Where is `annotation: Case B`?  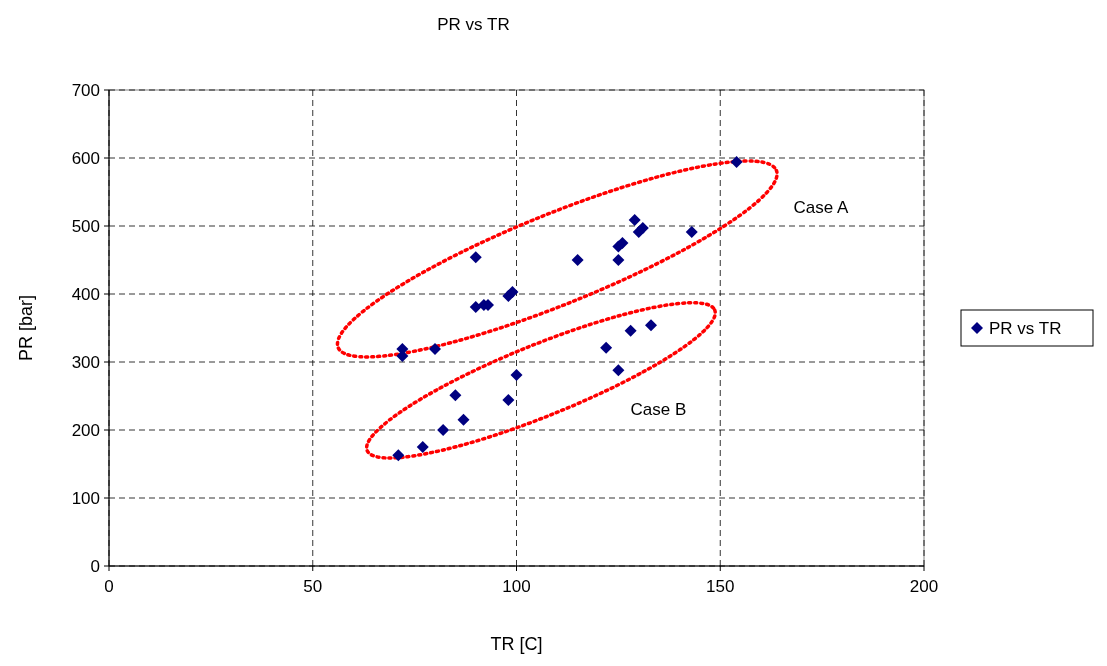 annotation: Case B is located at coordinates (658, 409).